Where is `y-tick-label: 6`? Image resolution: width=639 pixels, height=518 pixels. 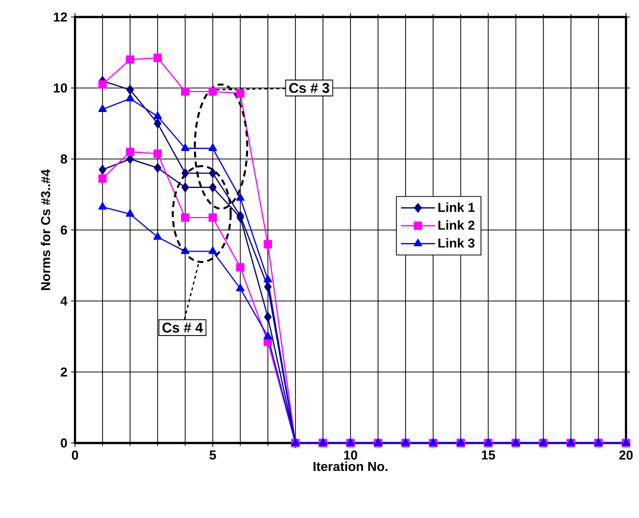
y-tick-label: 6 is located at coordinates (64, 230).